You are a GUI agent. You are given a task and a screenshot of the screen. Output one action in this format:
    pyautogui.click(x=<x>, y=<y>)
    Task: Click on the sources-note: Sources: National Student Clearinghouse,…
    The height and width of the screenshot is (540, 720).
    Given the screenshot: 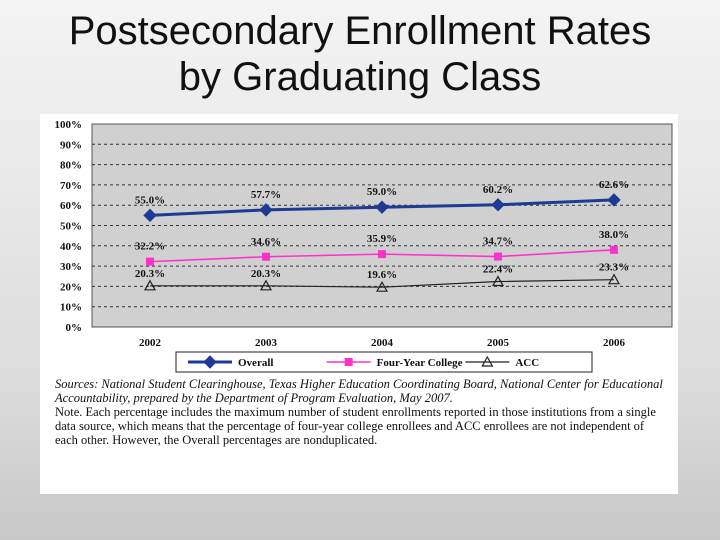 What is the action you would take?
    pyautogui.click(x=359, y=391)
    